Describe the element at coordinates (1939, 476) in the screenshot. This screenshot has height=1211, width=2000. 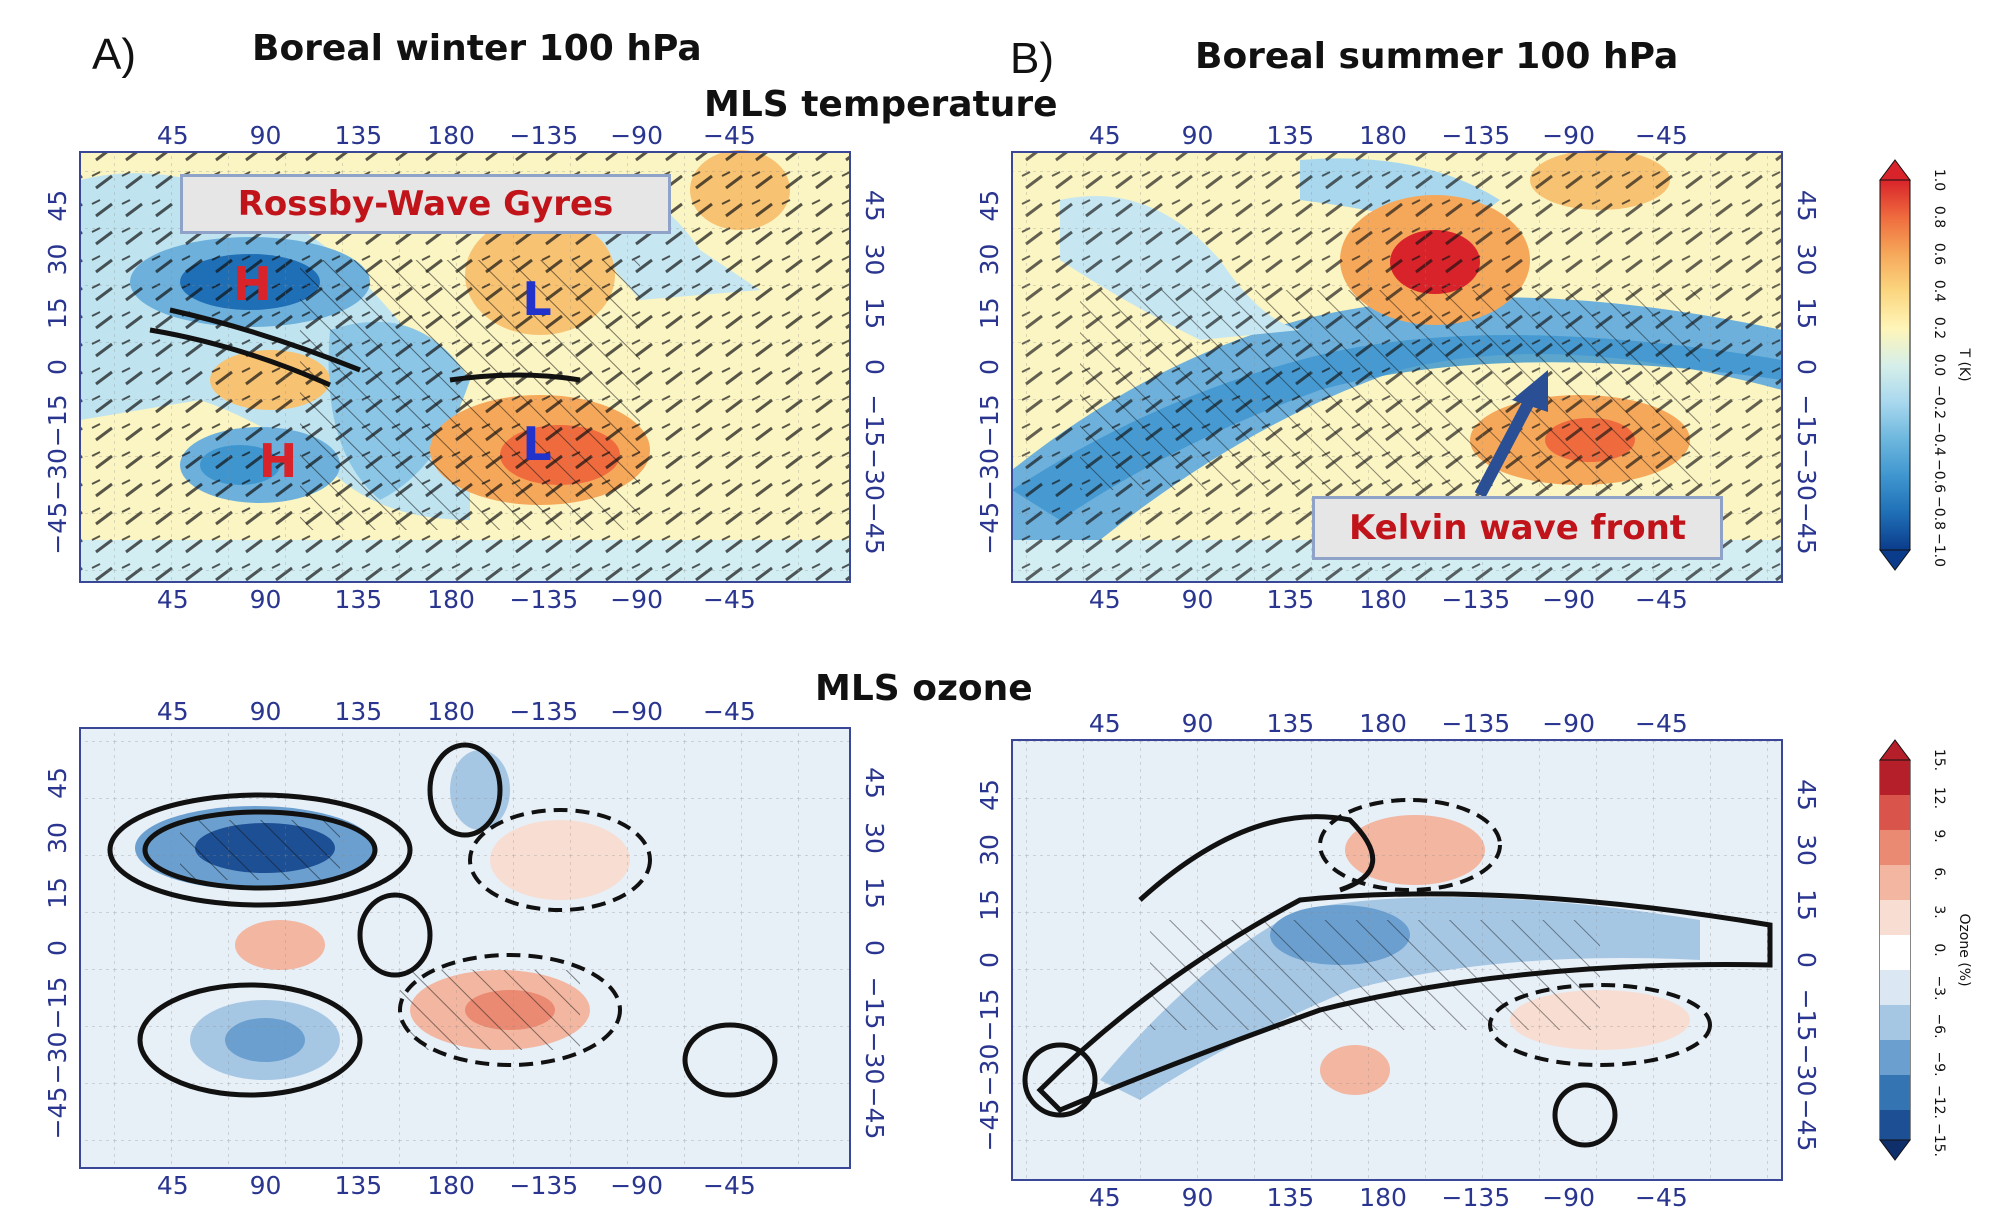
I see `temperature-colorbar-tick: −0.6` at that location.